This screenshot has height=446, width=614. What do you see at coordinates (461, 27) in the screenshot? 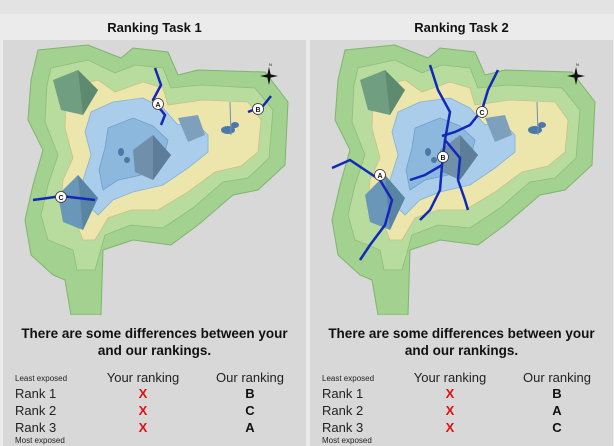
I see `panel-title: Ranking Task 2` at bounding box center [461, 27].